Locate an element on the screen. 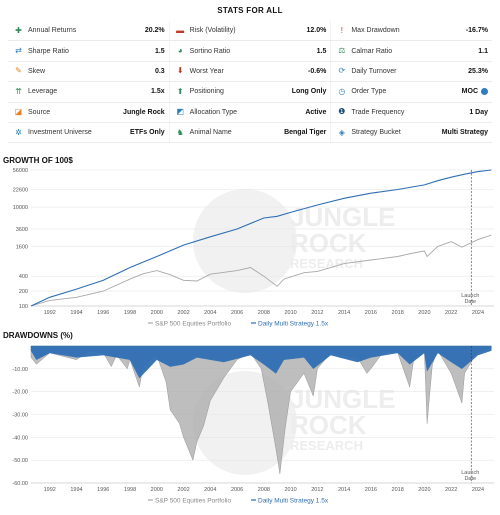 This screenshot has height=515, width=500. x-tick-label: 1998 is located at coordinates (130, 490).